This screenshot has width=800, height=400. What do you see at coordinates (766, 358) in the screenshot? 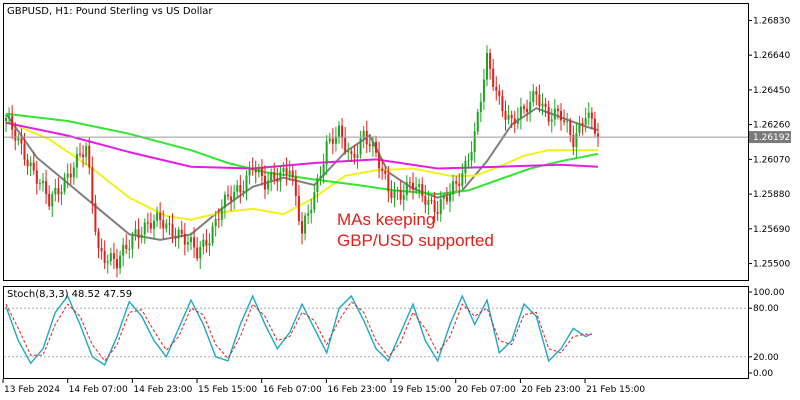
I see `osc-tick-label: 20.00` at bounding box center [766, 358].